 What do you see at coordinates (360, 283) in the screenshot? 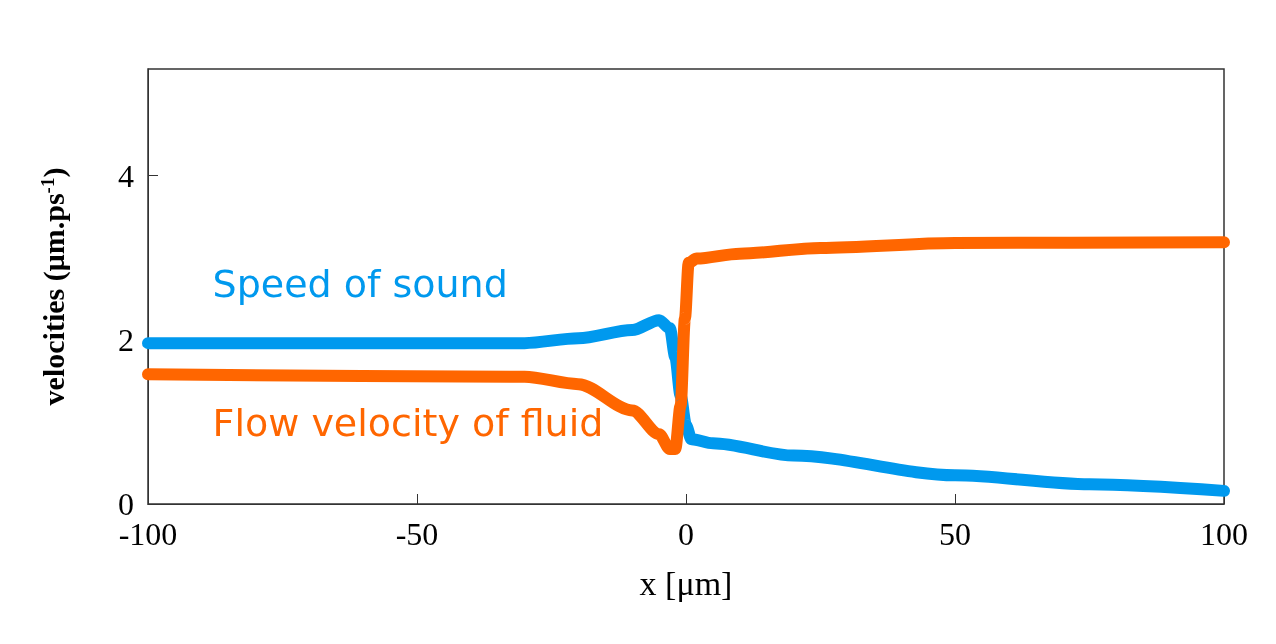
I see `series-label: Speed of sound` at bounding box center [360, 283].